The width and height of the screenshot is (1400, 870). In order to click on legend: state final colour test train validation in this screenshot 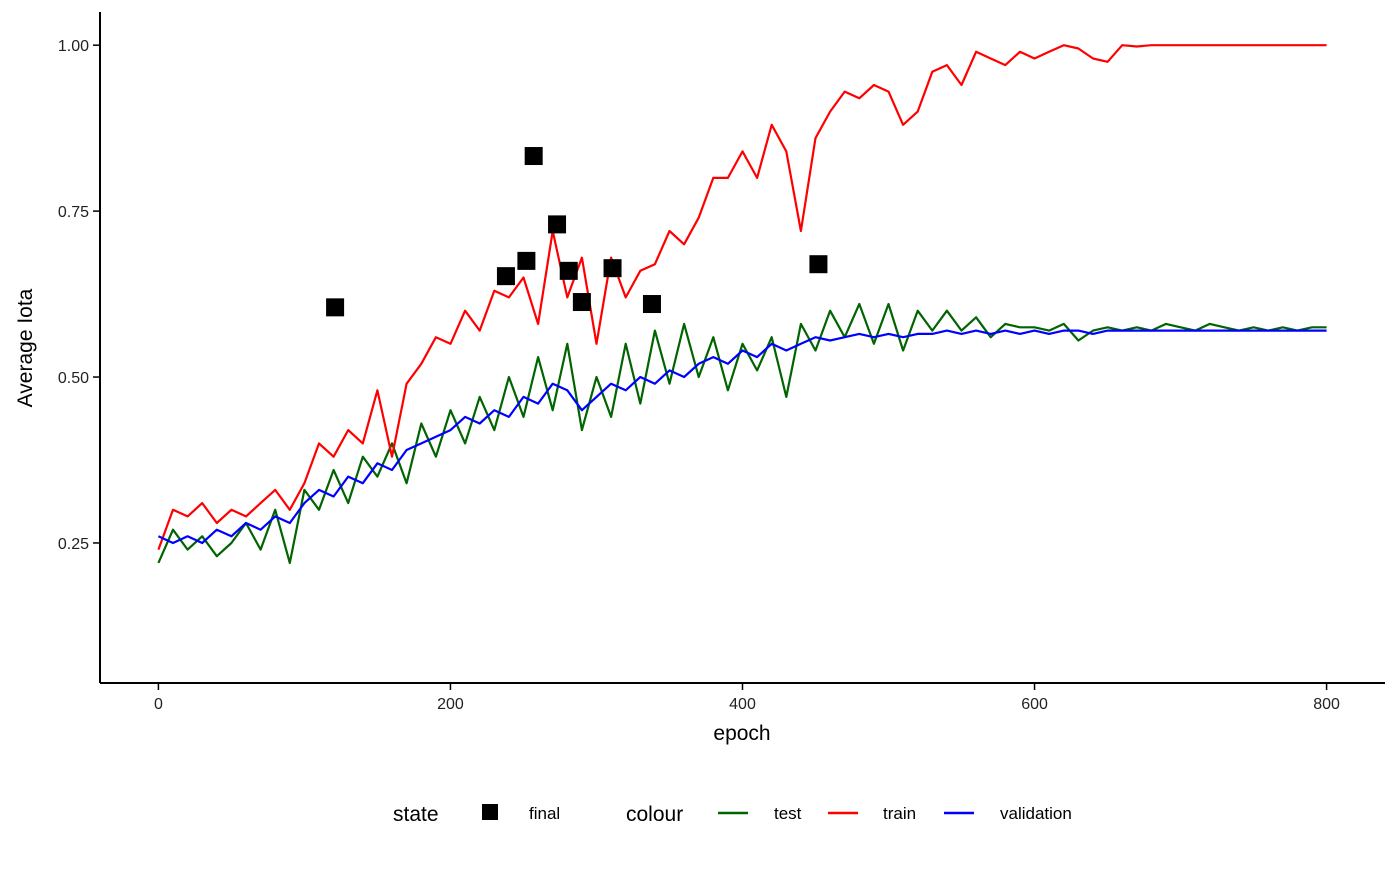, I will do `click(732, 814)`.